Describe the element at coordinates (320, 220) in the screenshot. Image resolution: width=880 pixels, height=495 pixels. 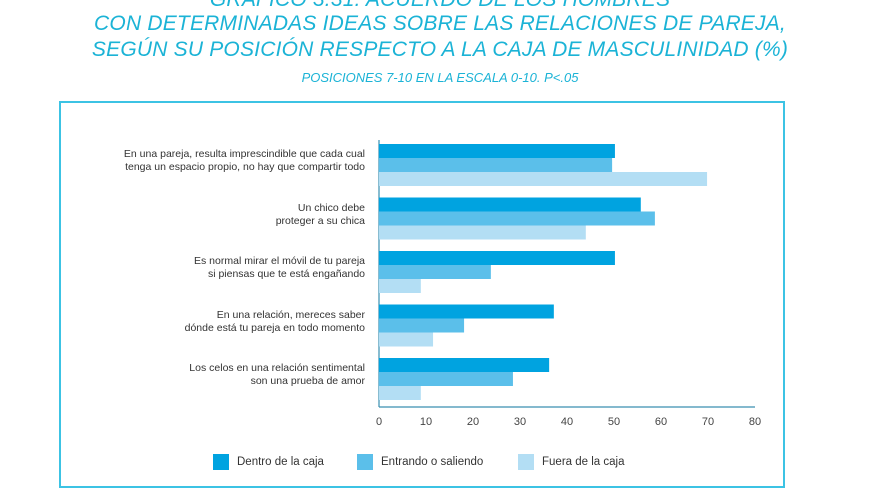
I see `category-label-line: proteger a su chica` at that location.